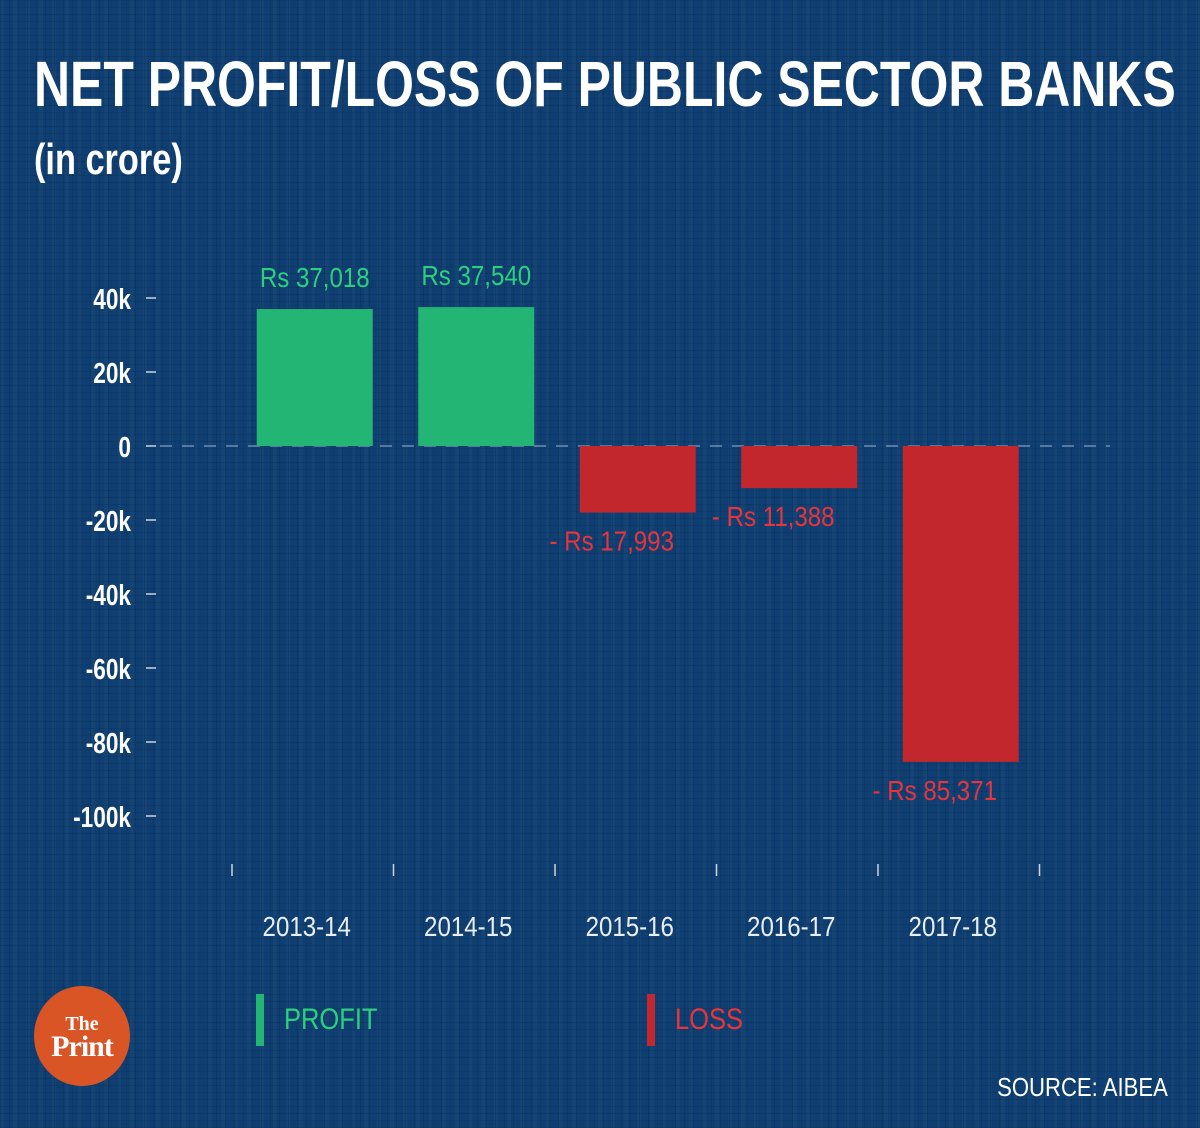 This screenshot has height=1128, width=1200. I want to click on theprint-logo: The Print, so click(82, 1036).